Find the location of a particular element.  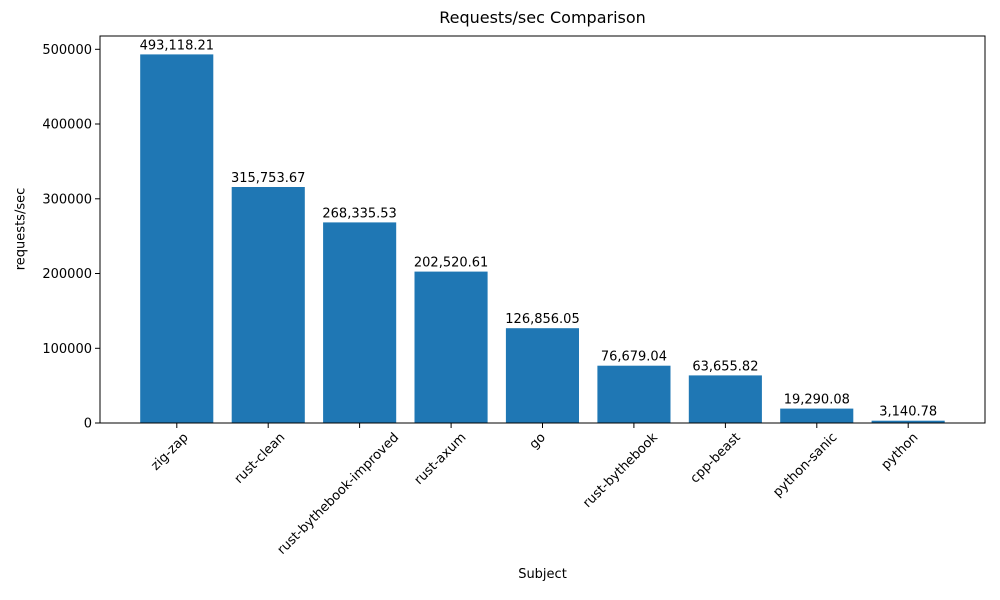

y-tick-label: 100000 is located at coordinates (67, 349).